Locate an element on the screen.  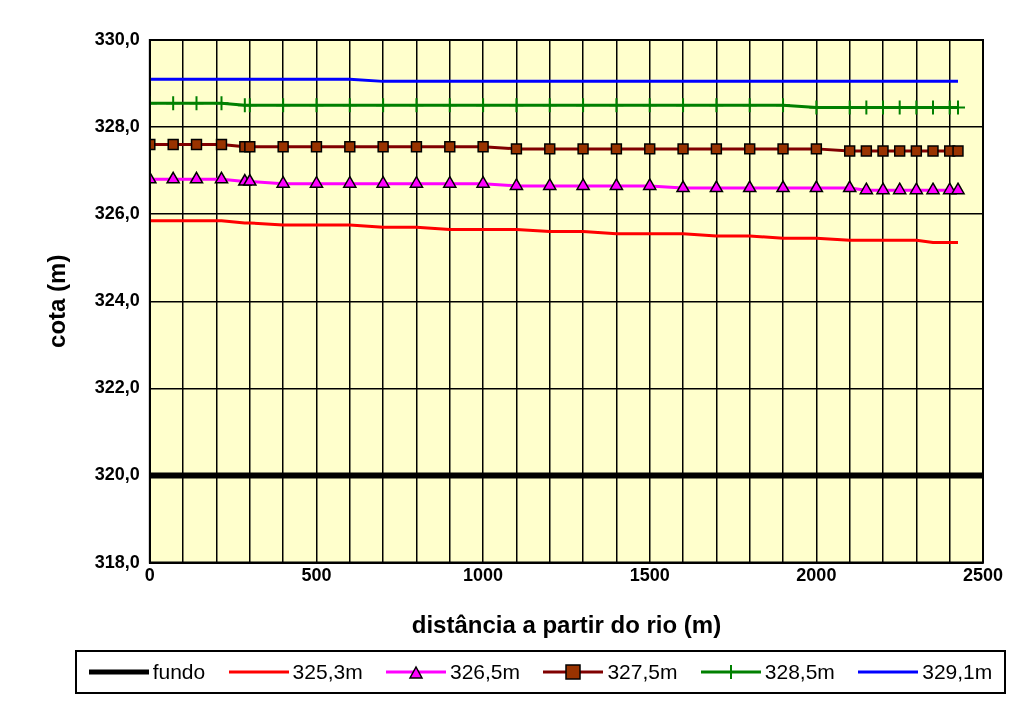
y-tick-label: 330,0 is located at coordinates (117, 38).